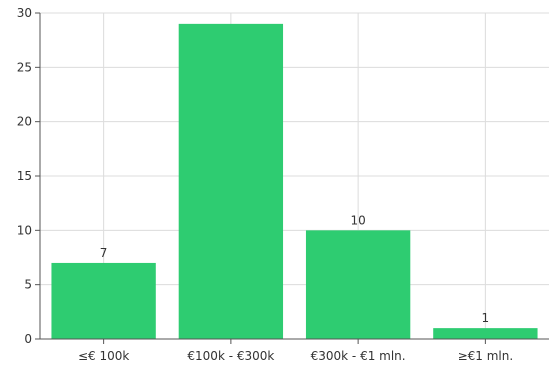  Describe the element at coordinates (24, 230) in the screenshot. I see `y-tick-label: 10` at that location.